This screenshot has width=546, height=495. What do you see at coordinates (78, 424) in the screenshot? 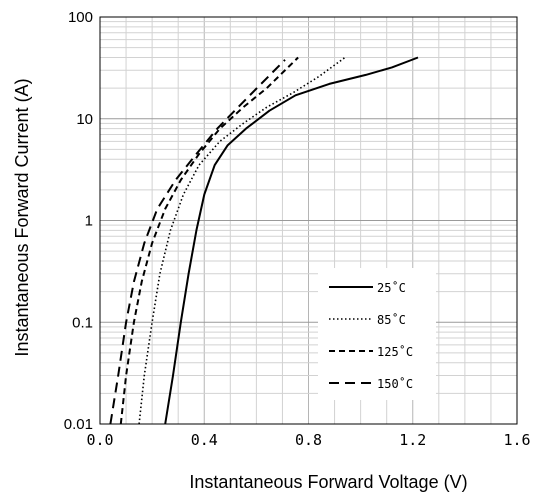
I see `y-tick-label: 0.01` at bounding box center [78, 424].